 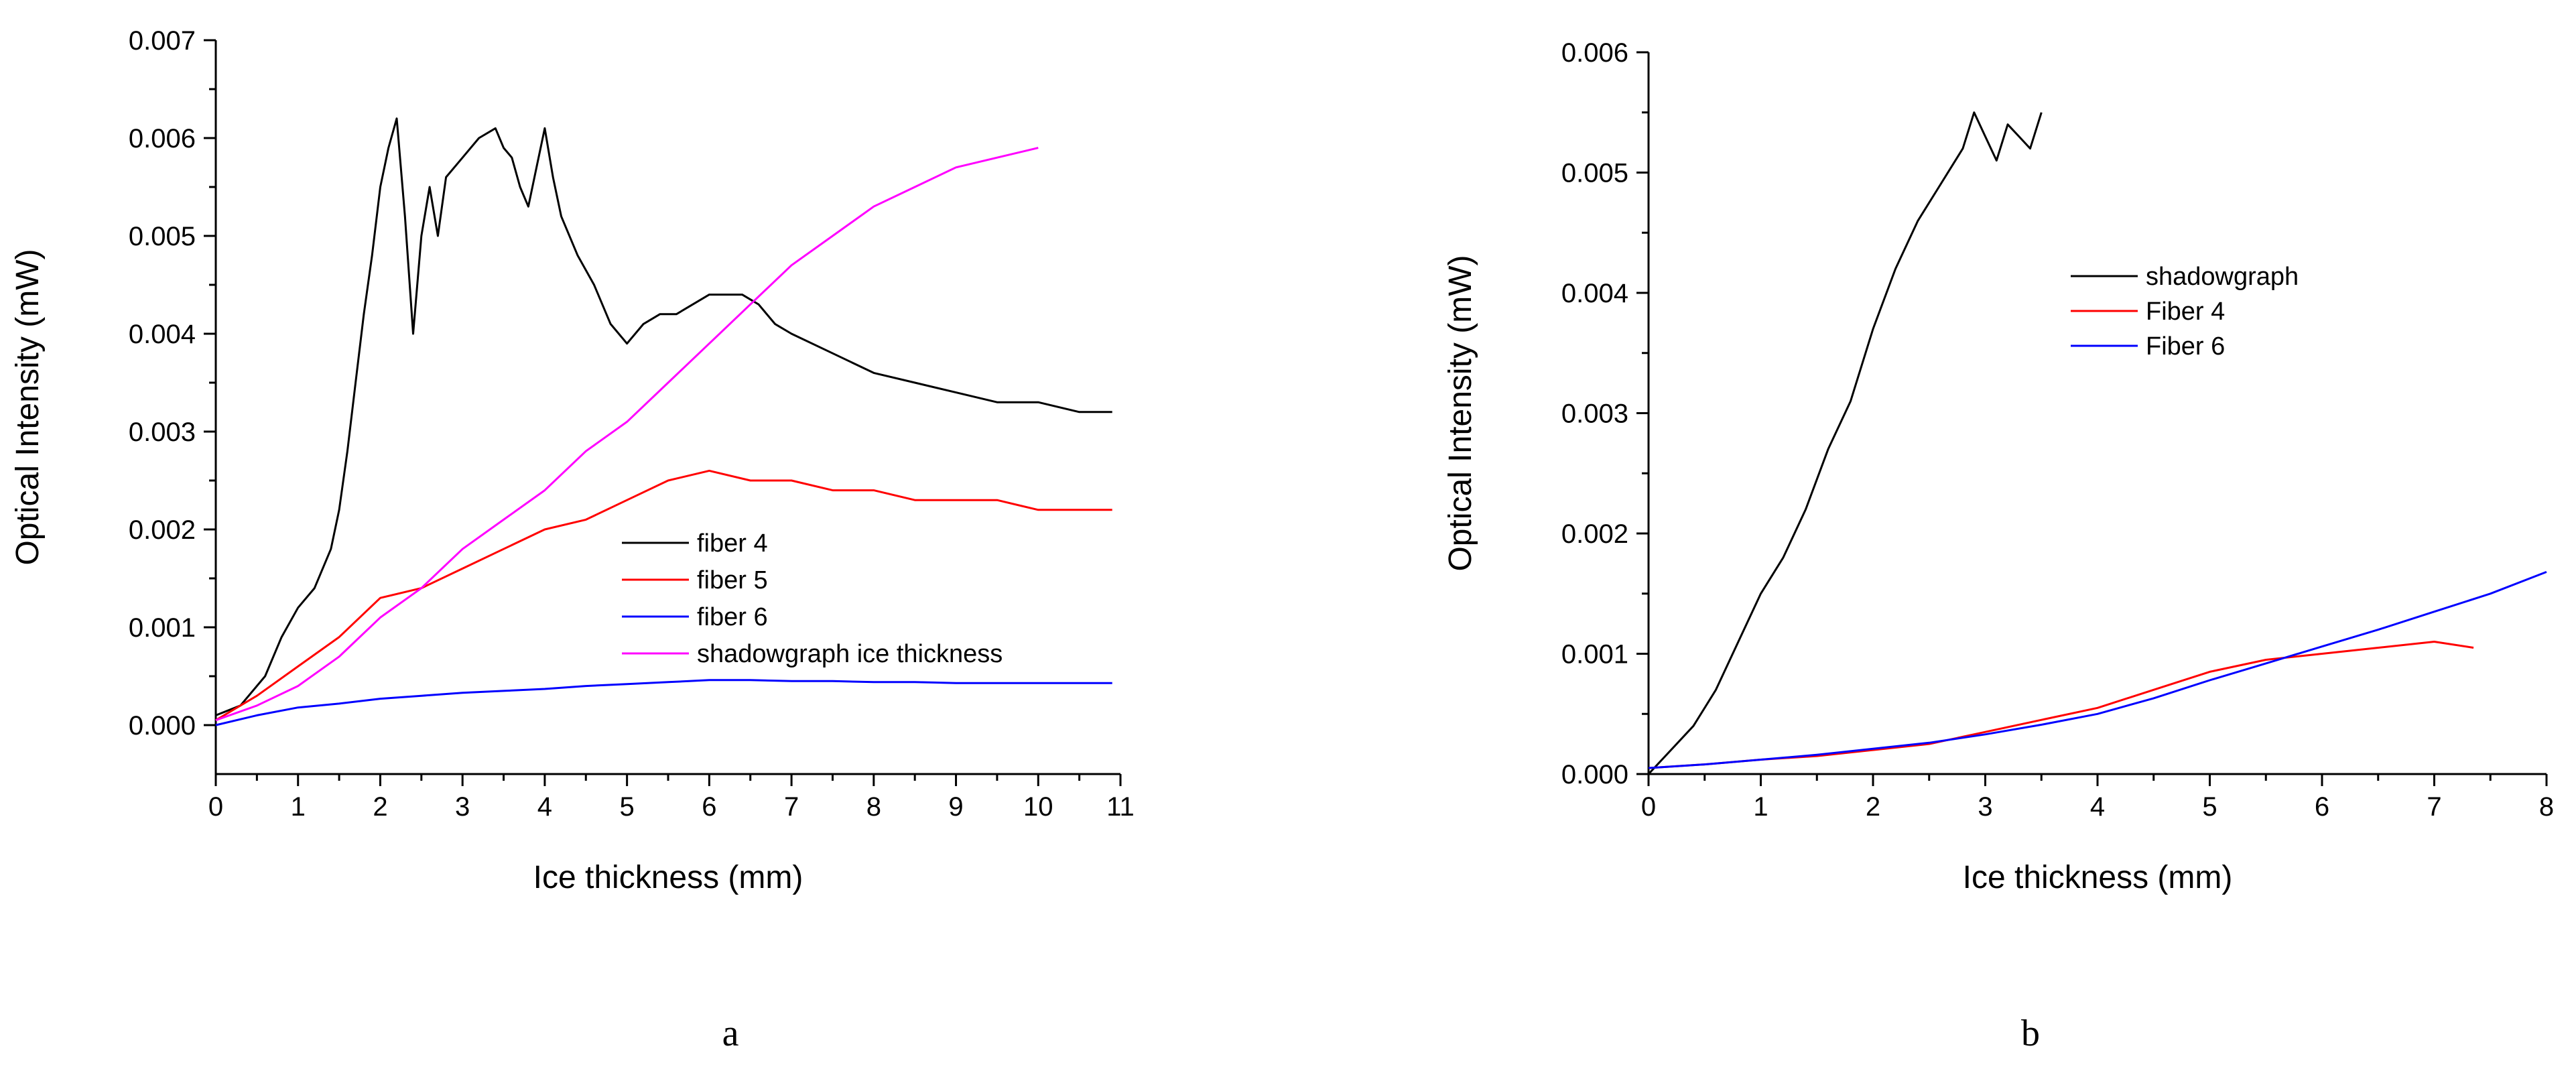 I want to click on legend-label: fiber 6, so click(x=732, y=617).